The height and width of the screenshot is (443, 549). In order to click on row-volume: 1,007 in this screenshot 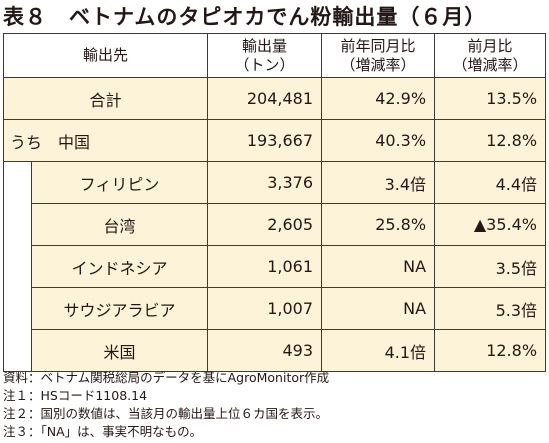, I will do `click(265, 308)`.